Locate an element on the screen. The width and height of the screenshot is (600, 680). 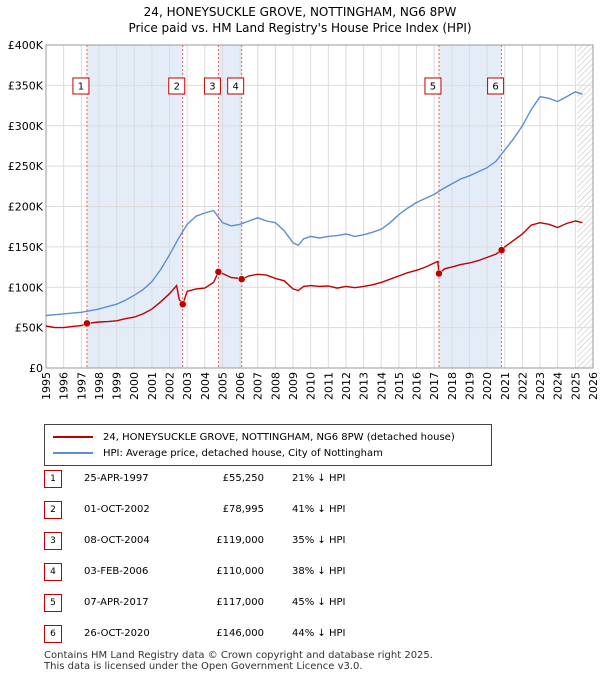
x-tick-label: 2015 is located at coordinates (399, 386).